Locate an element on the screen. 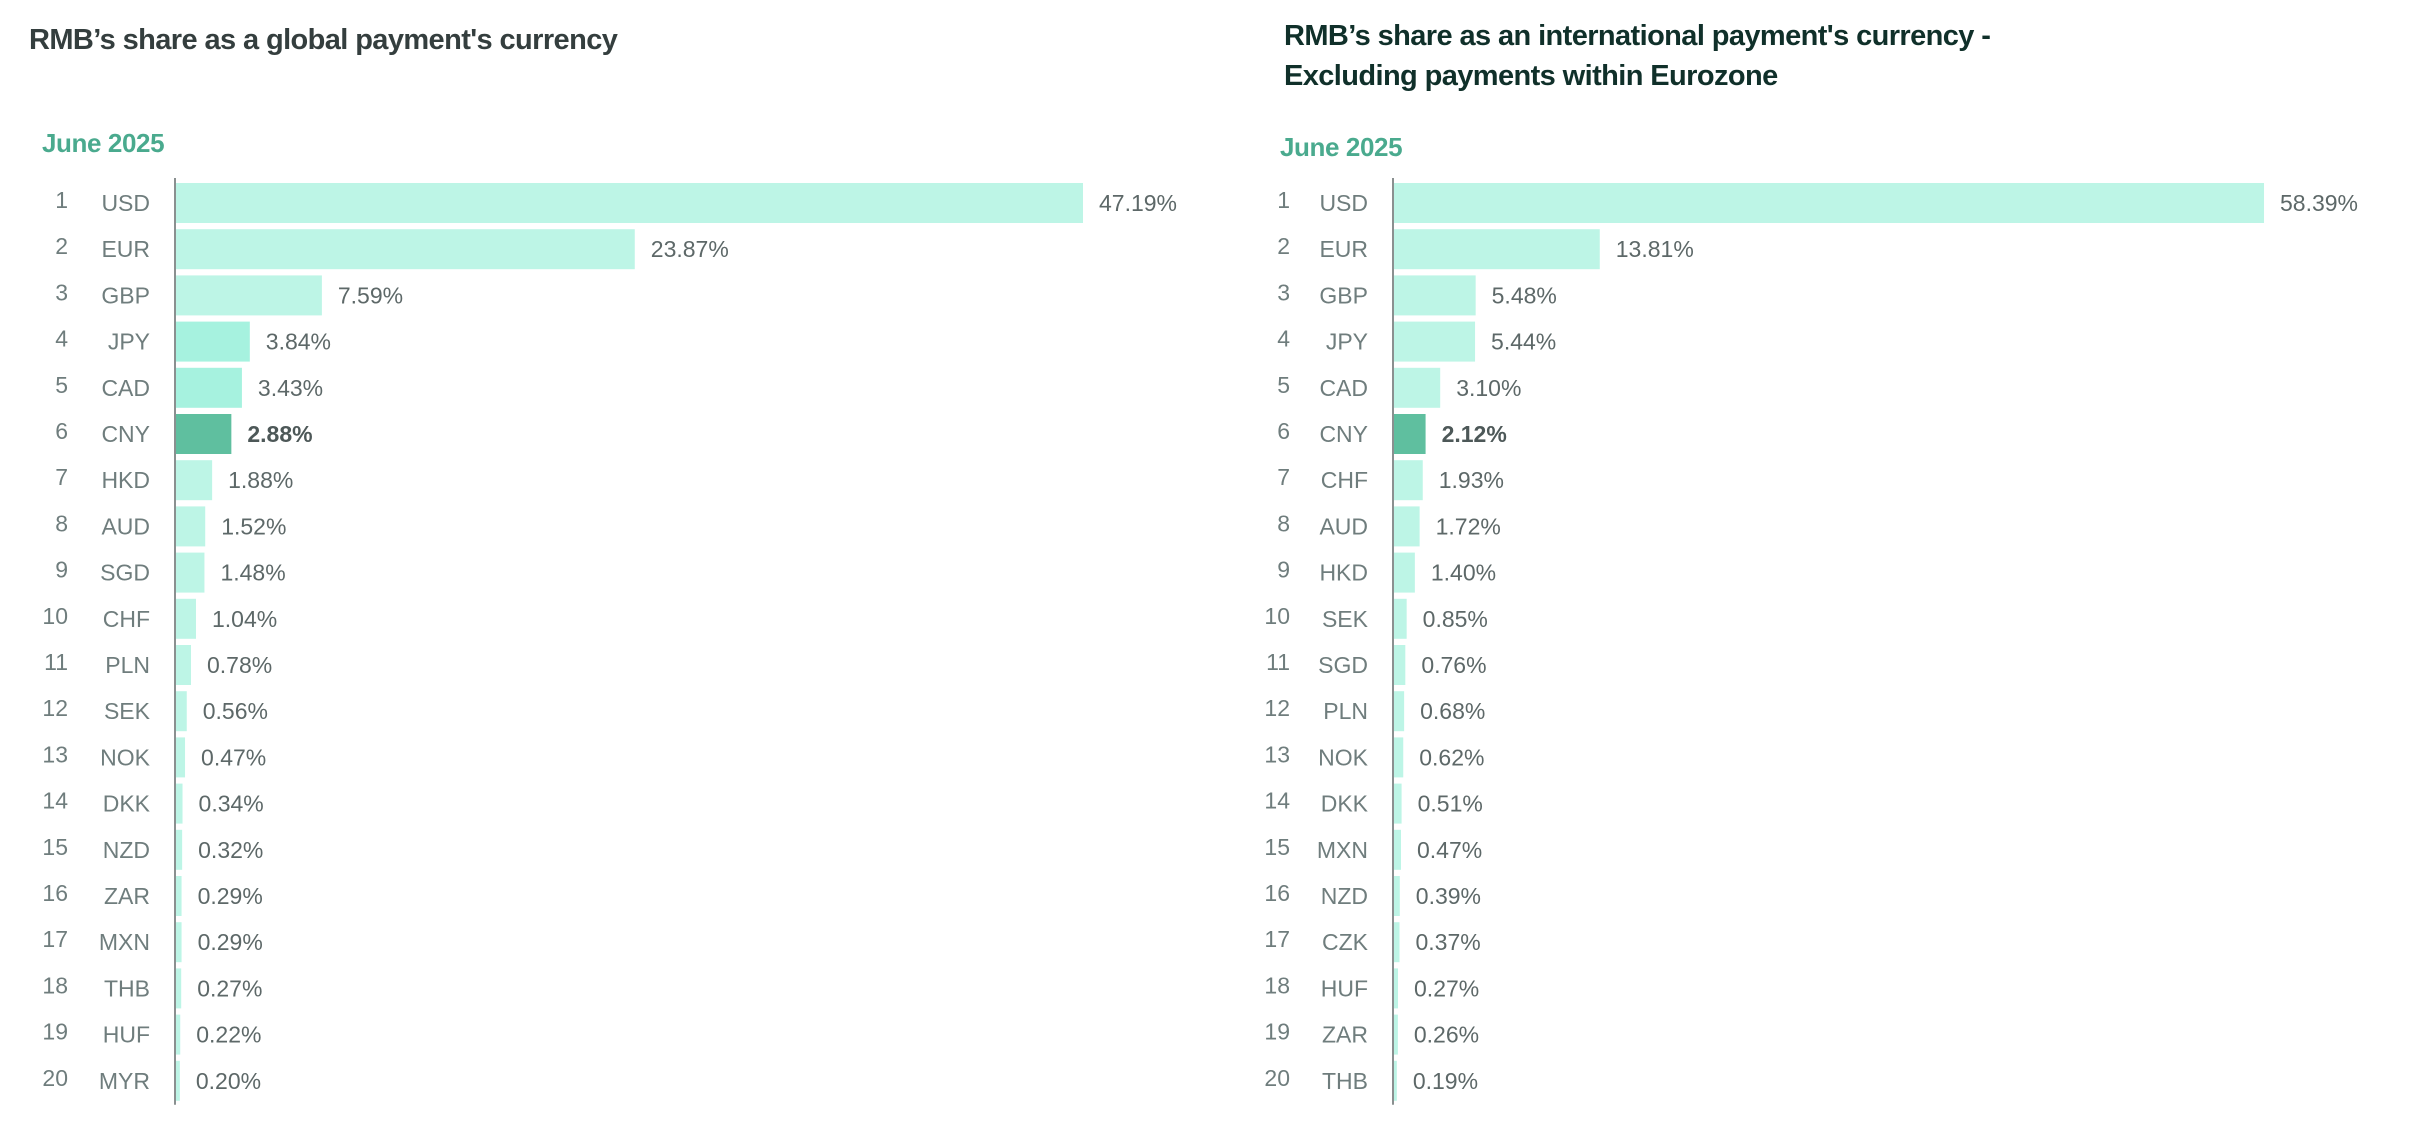 The image size is (2410, 1124). category-label: EUR is located at coordinates (1343, 249).